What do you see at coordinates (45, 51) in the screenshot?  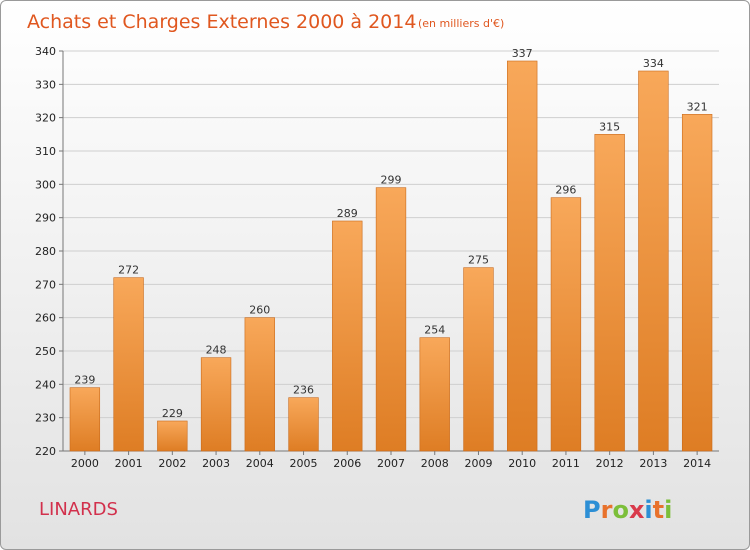 I see `y-tick-label: 340` at bounding box center [45, 51].